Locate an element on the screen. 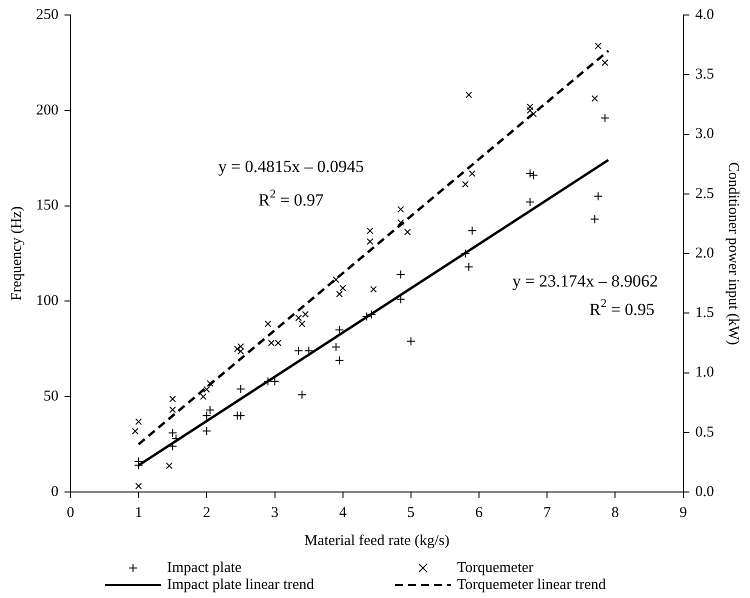  x-tick-label: 2 is located at coordinates (206, 512).